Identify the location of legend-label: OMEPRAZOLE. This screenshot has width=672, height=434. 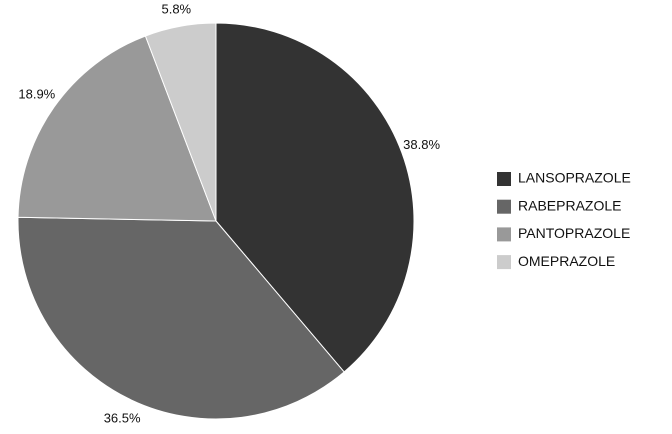
(566, 261).